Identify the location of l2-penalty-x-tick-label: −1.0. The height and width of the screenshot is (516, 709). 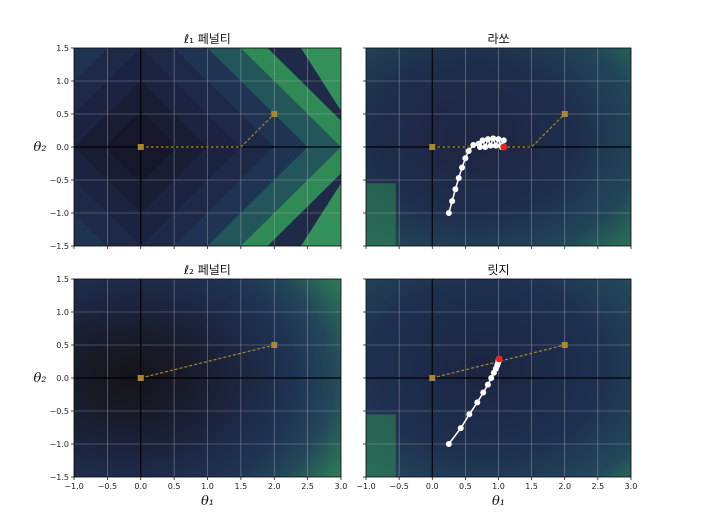
(73, 486).